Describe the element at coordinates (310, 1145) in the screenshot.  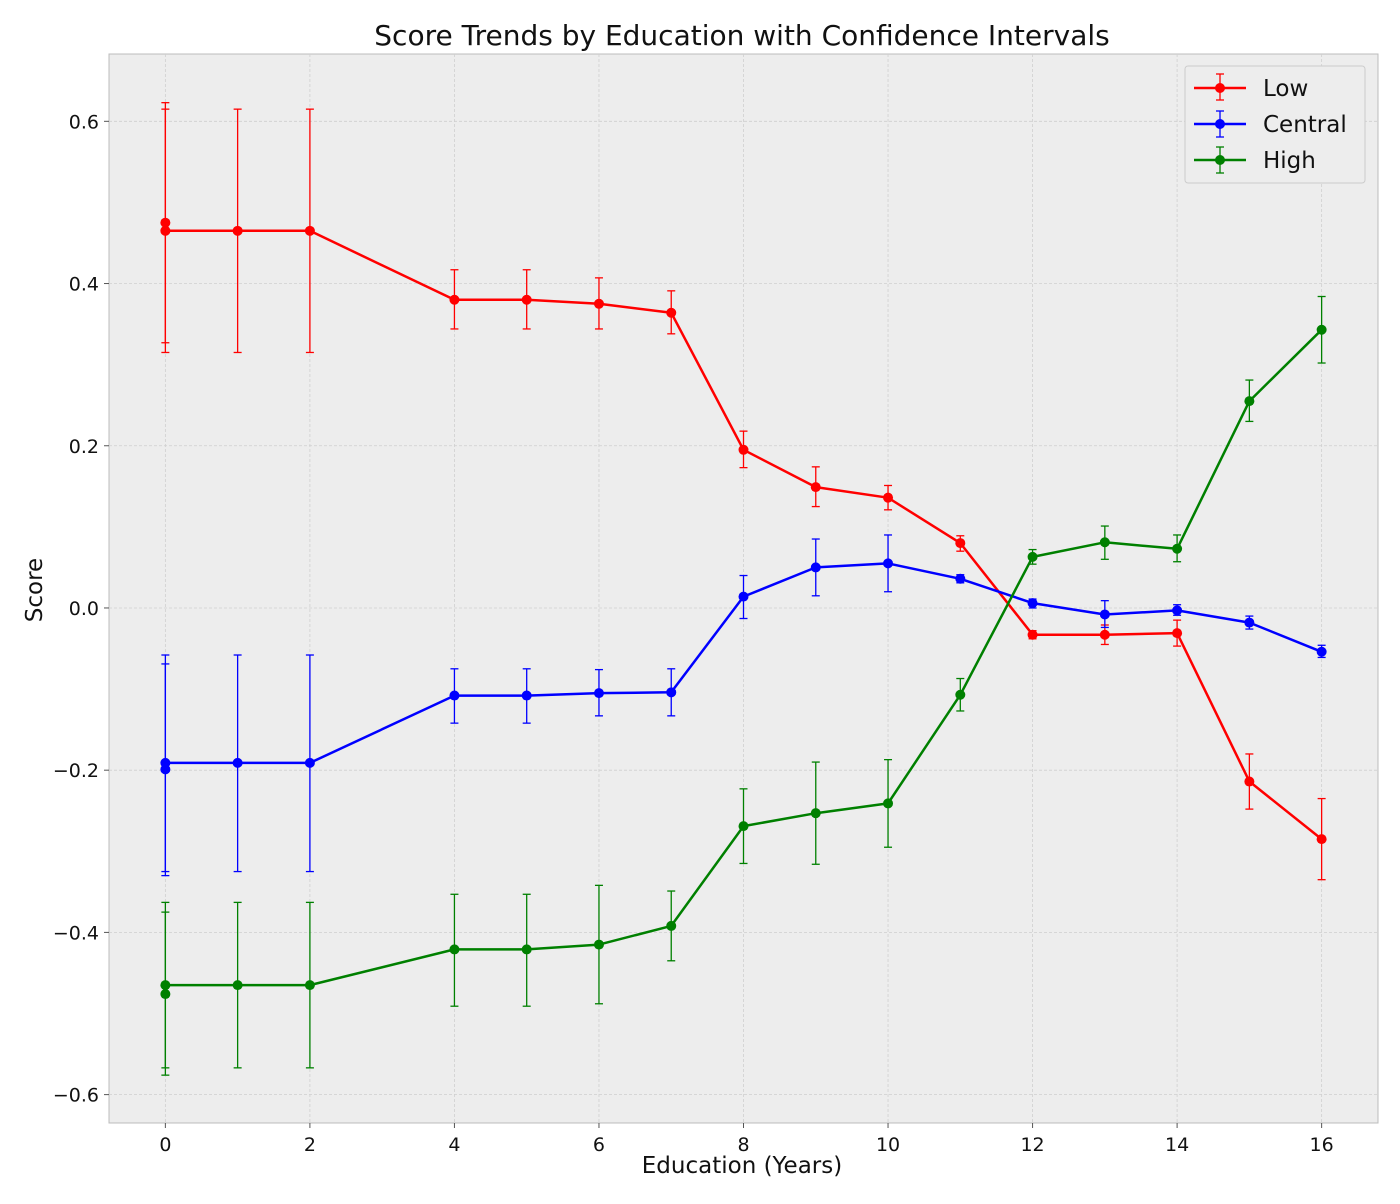
I see `x-tick-label: 2` at that location.